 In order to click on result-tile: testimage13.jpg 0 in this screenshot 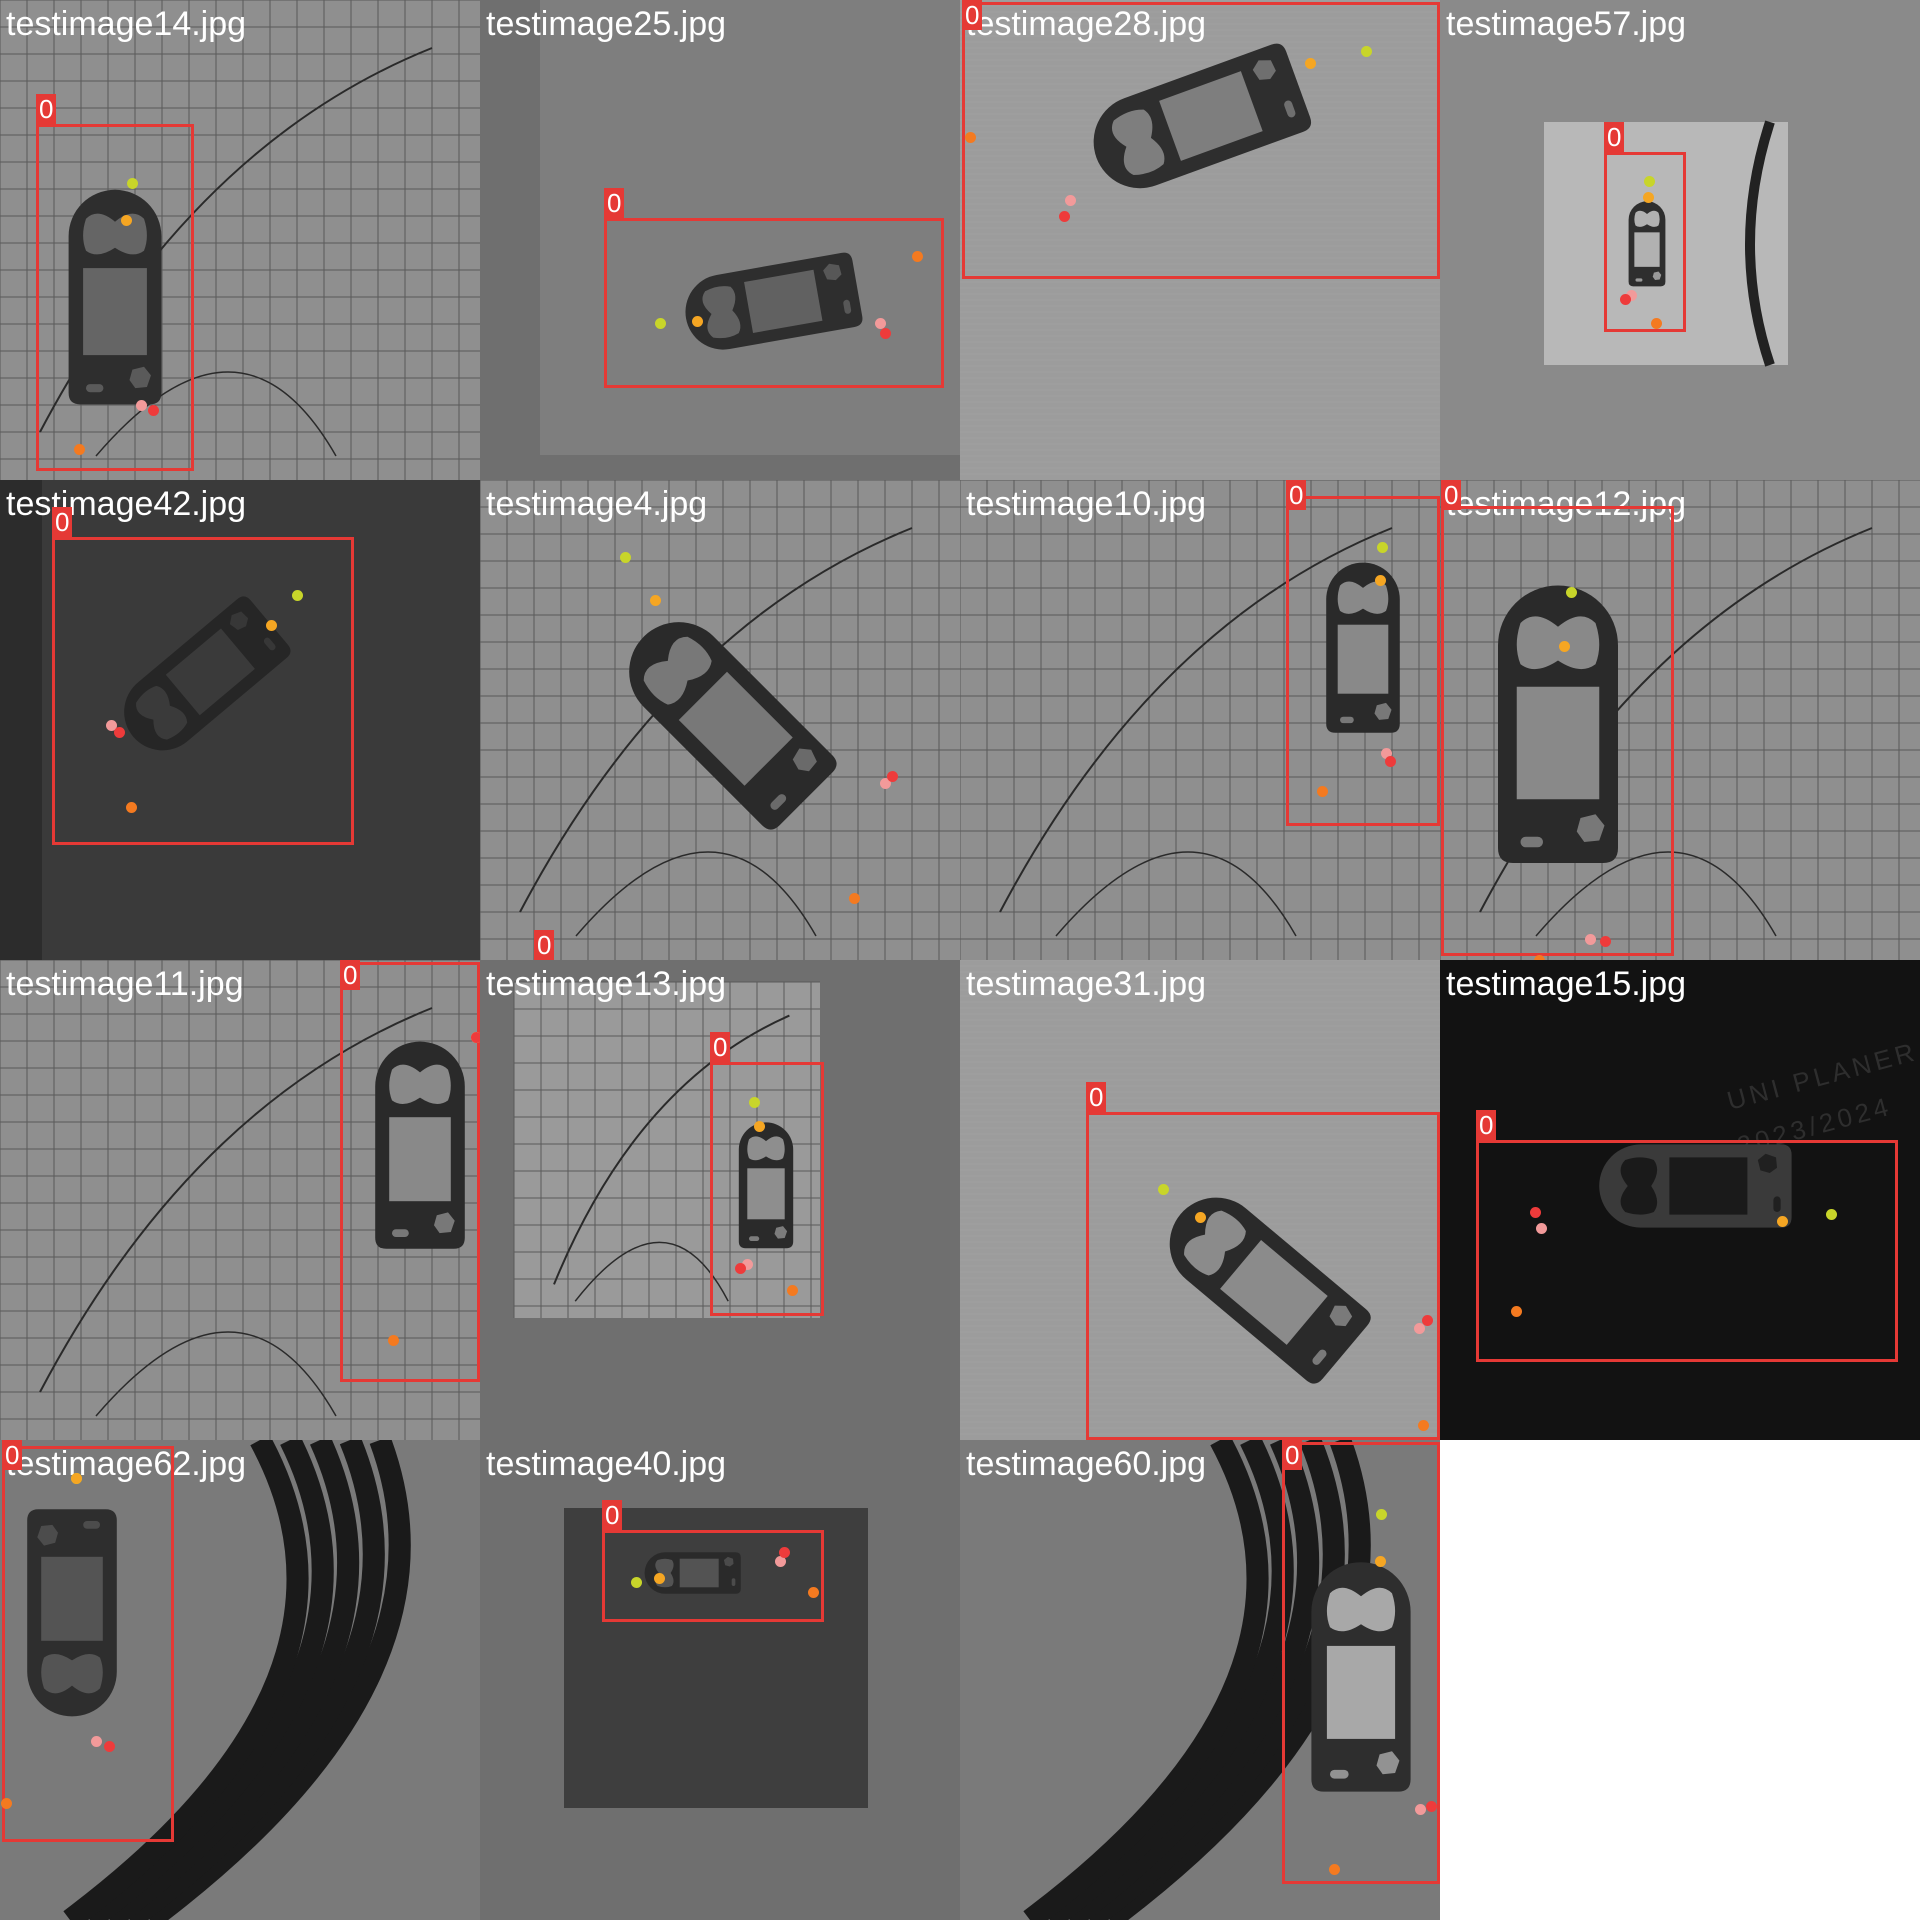, I will do `click(720, 1200)`.